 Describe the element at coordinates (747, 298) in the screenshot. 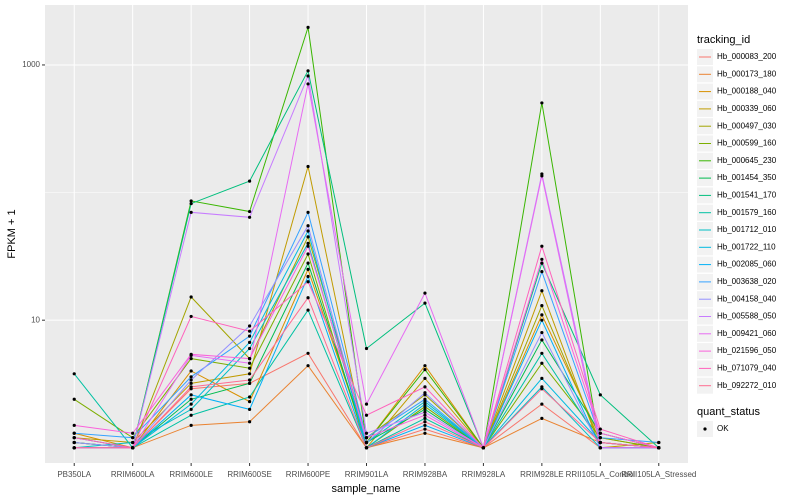

I see `legend-label: Hb_004158_040` at that location.